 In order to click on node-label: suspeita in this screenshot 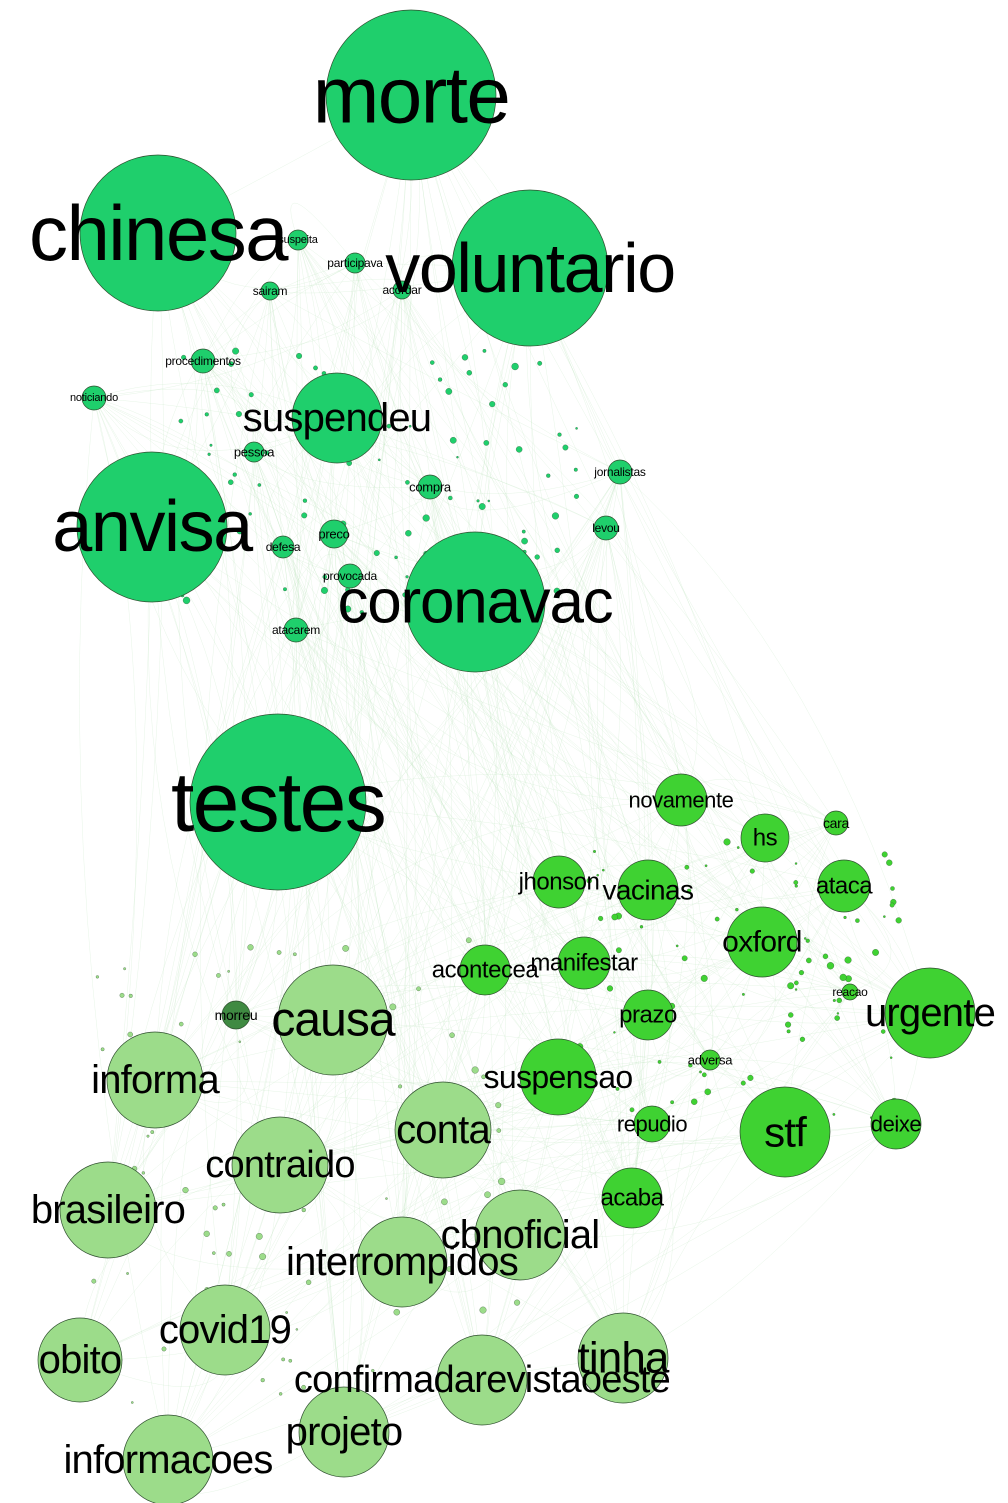, I will do `click(298, 240)`.